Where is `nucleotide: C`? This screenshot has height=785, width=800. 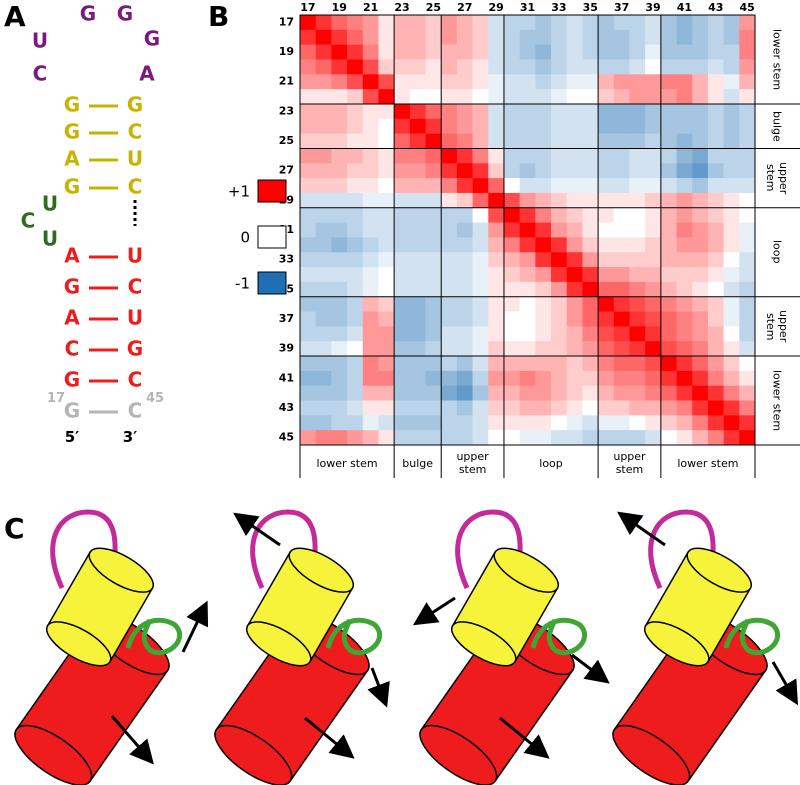 nucleotide: C is located at coordinates (135, 287).